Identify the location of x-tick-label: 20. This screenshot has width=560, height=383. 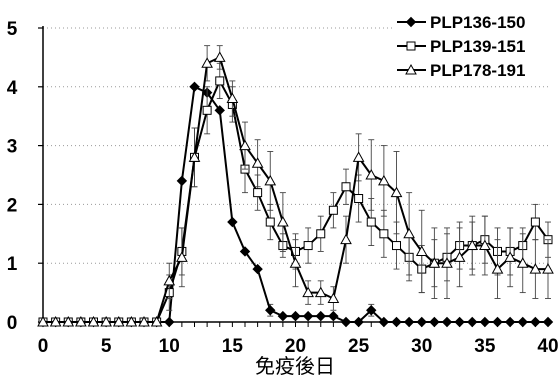
(295, 346).